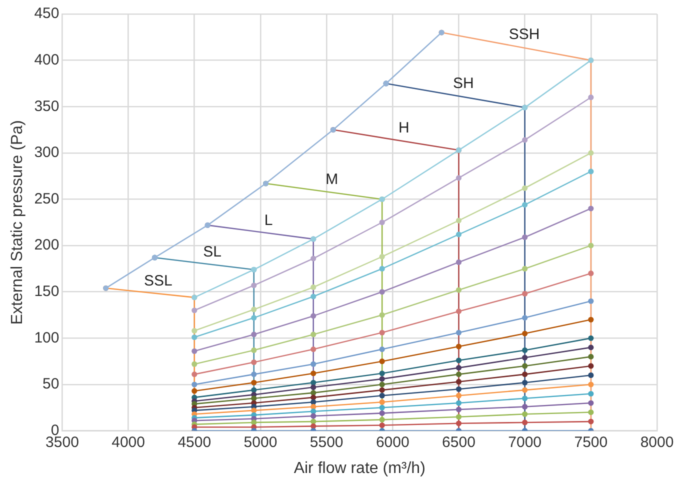 This screenshot has width=677, height=486. Describe the element at coordinates (524, 35) in the screenshot. I see `series-label: SSH` at that location.